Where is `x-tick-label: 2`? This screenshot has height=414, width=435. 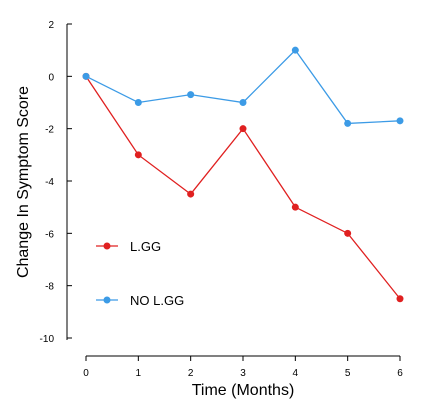
x-tick-label: 2 is located at coordinates (191, 373).